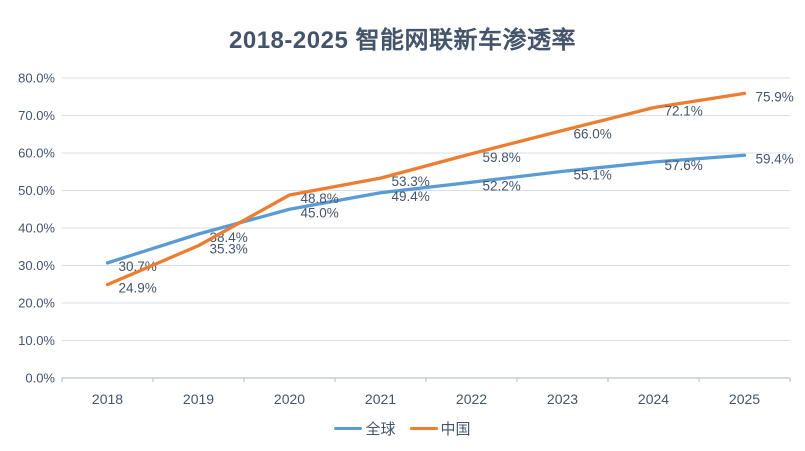 The height and width of the screenshot is (451, 805). I want to click on data-label-global: 52.2%, so click(502, 185).